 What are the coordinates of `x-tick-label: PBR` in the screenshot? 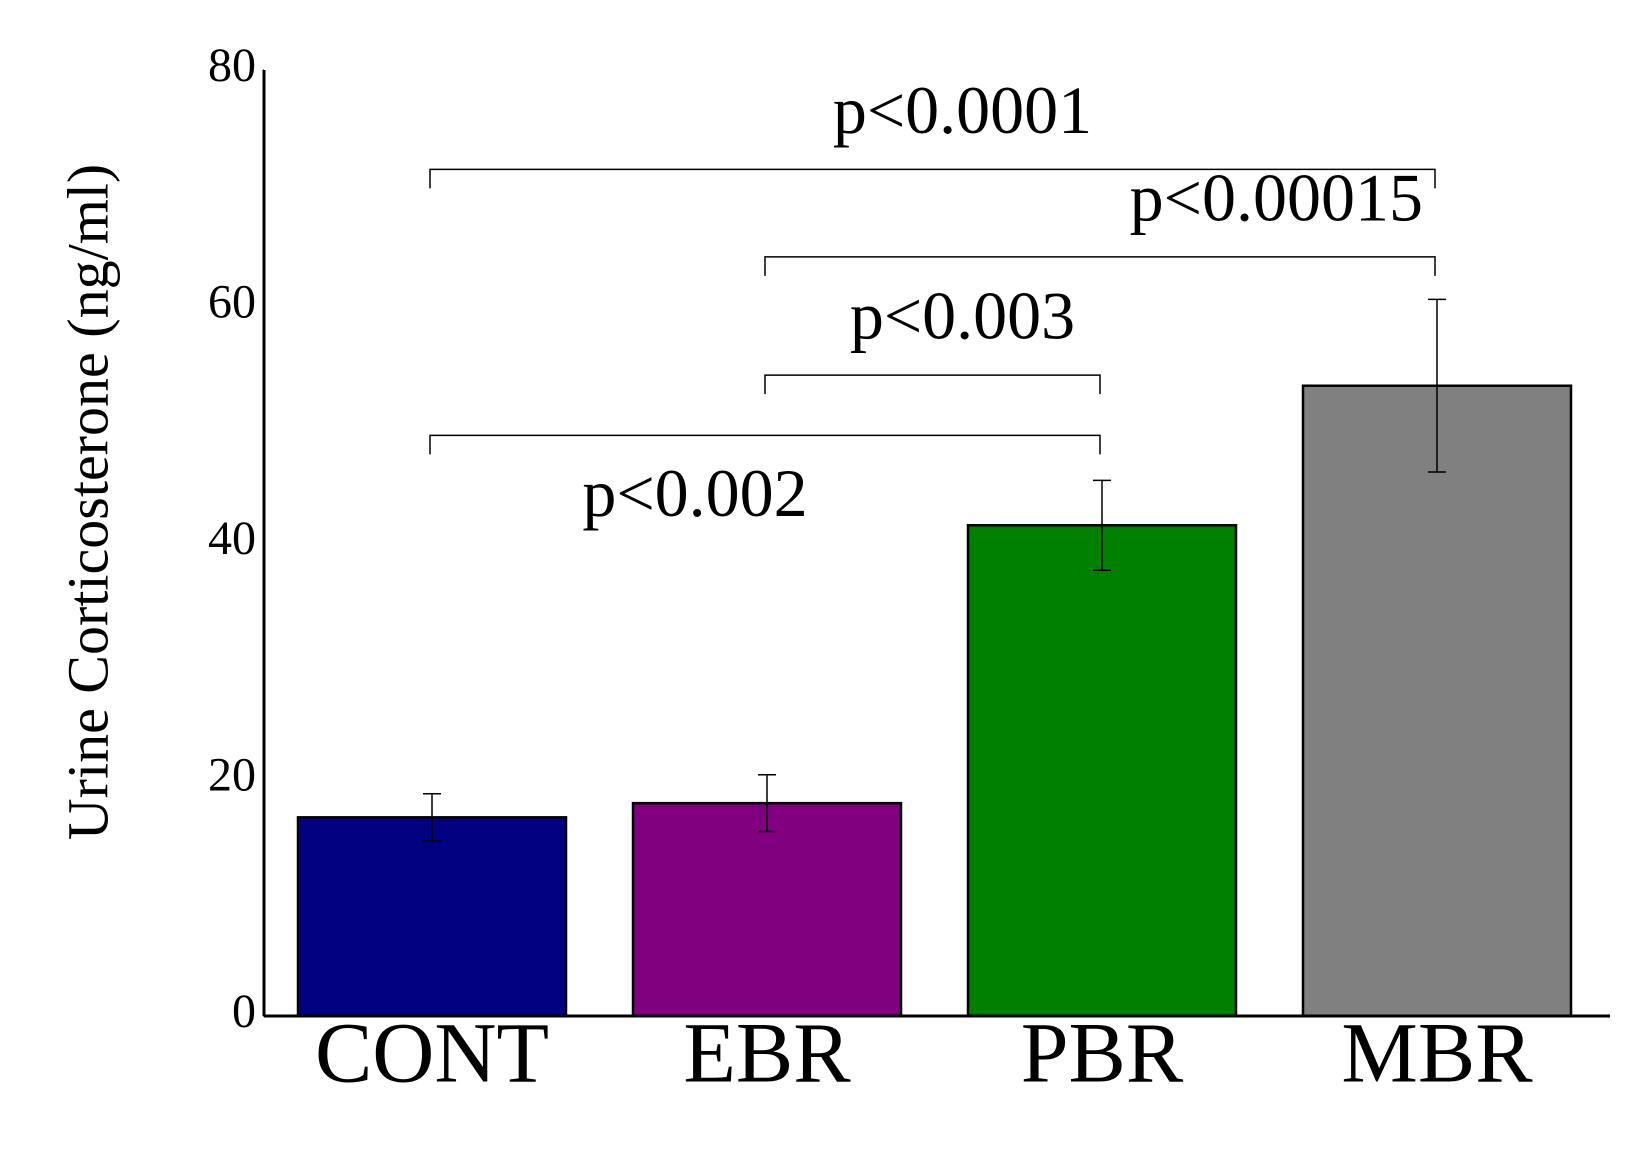 It's located at (1102, 1053).